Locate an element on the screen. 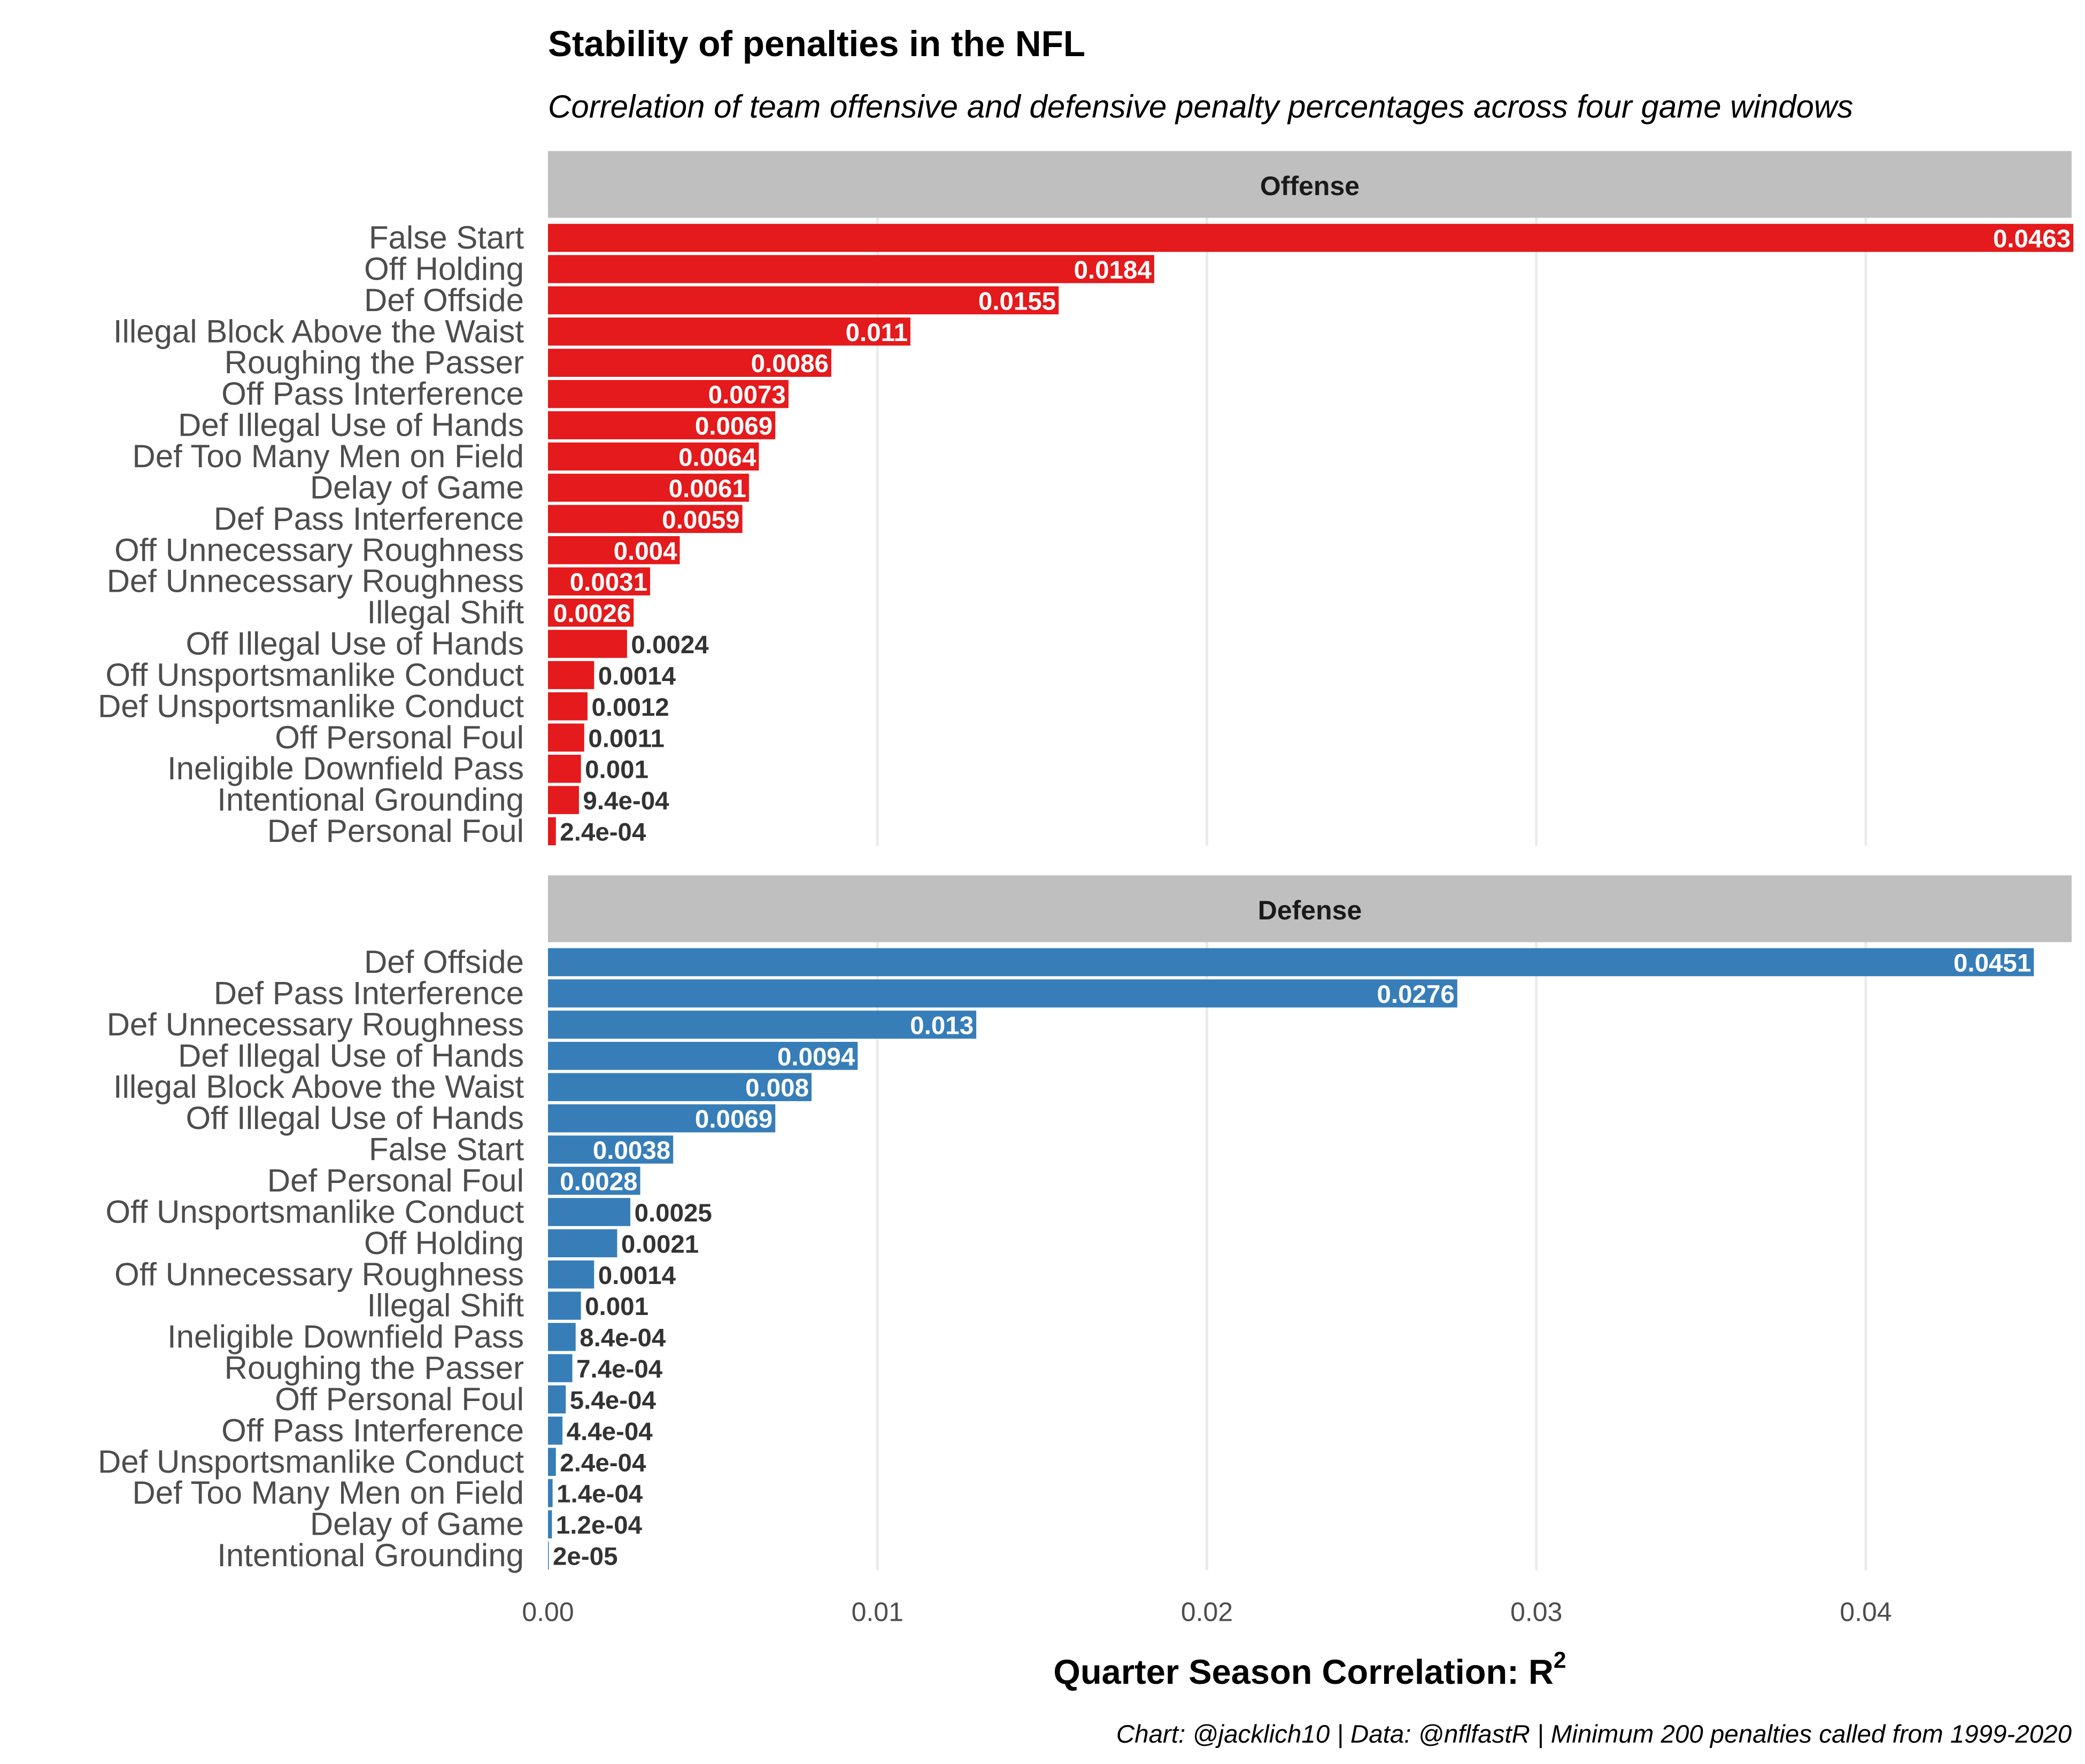 The width and height of the screenshot is (2085, 1764). chart-title: Stability of penalties in the NFL is located at coordinates (816, 44).